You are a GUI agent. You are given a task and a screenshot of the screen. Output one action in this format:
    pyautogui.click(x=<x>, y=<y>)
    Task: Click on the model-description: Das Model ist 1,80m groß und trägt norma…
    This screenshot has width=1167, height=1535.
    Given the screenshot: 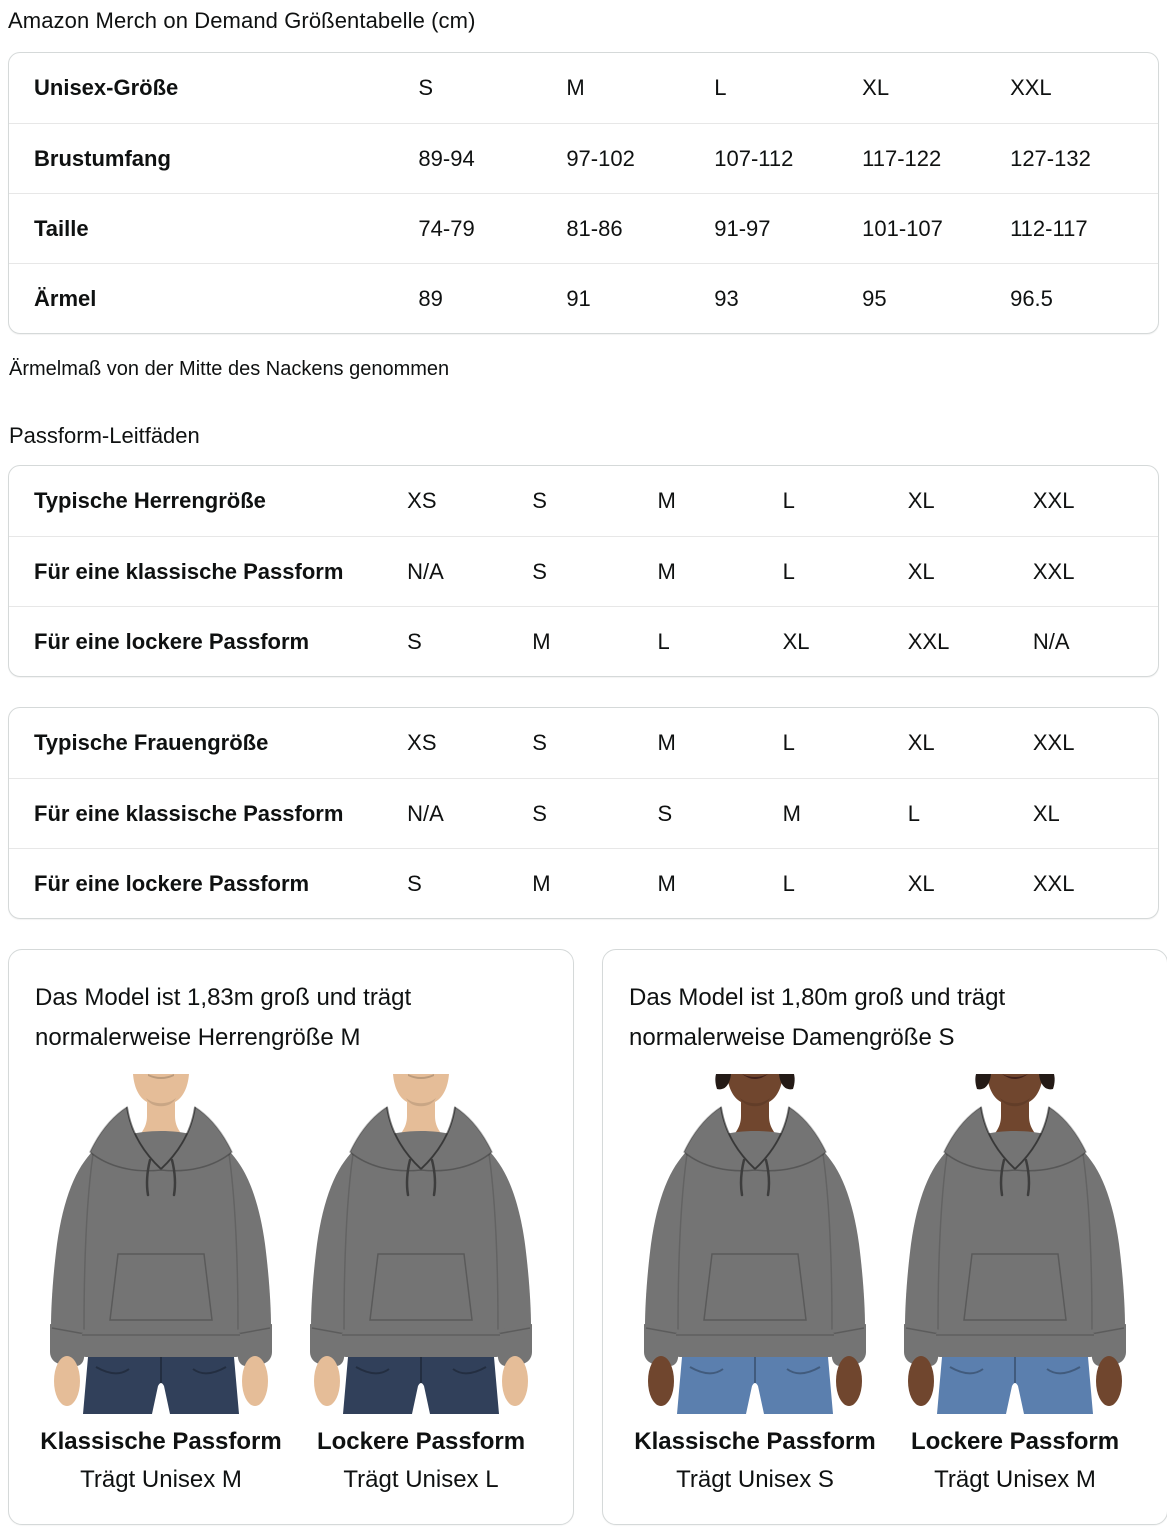 What is the action you would take?
    pyautogui.click(x=817, y=1017)
    